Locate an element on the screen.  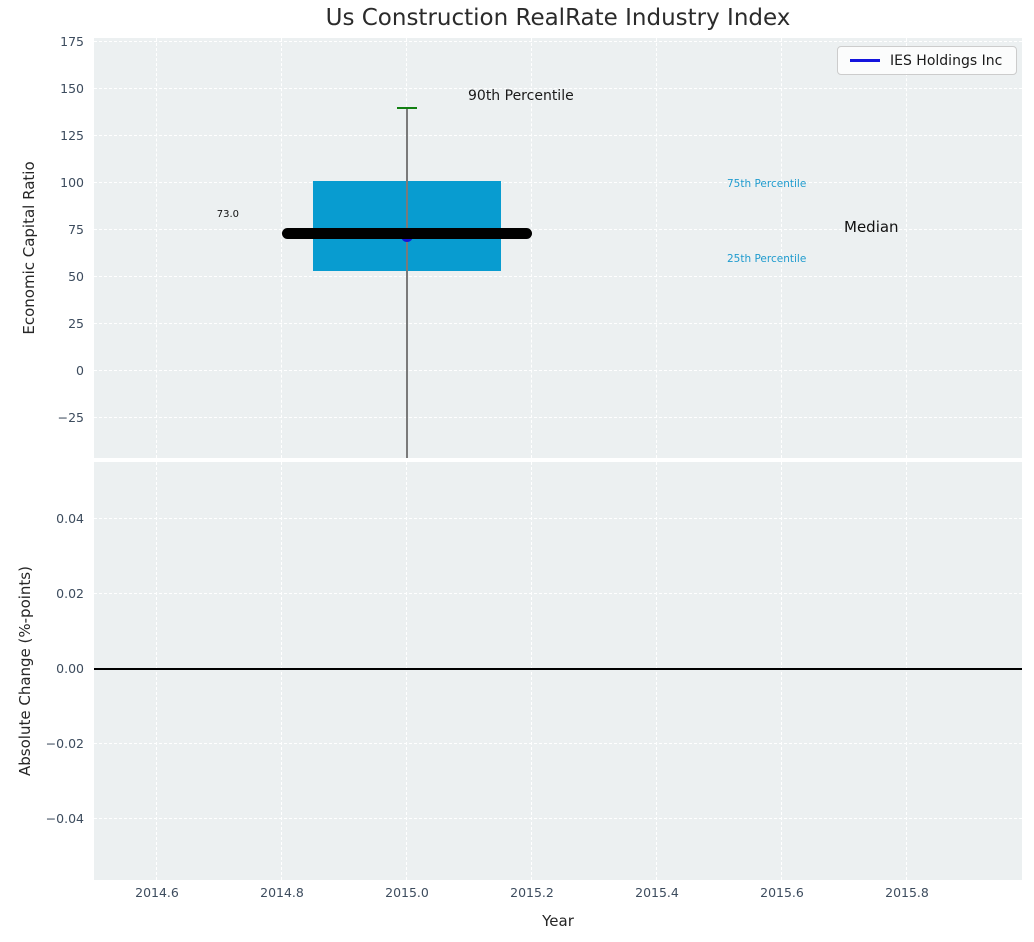
x-tick-label: 2015.6 is located at coordinates (782, 892).